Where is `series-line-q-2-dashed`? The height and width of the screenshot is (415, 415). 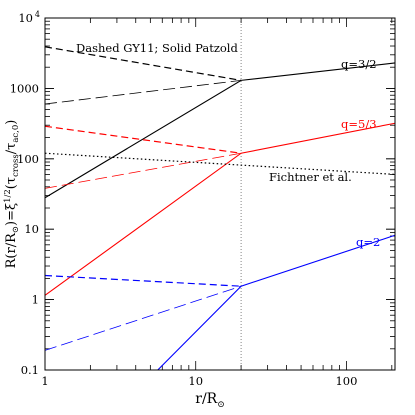 series-line-q-2-dashed is located at coordinates (143, 280).